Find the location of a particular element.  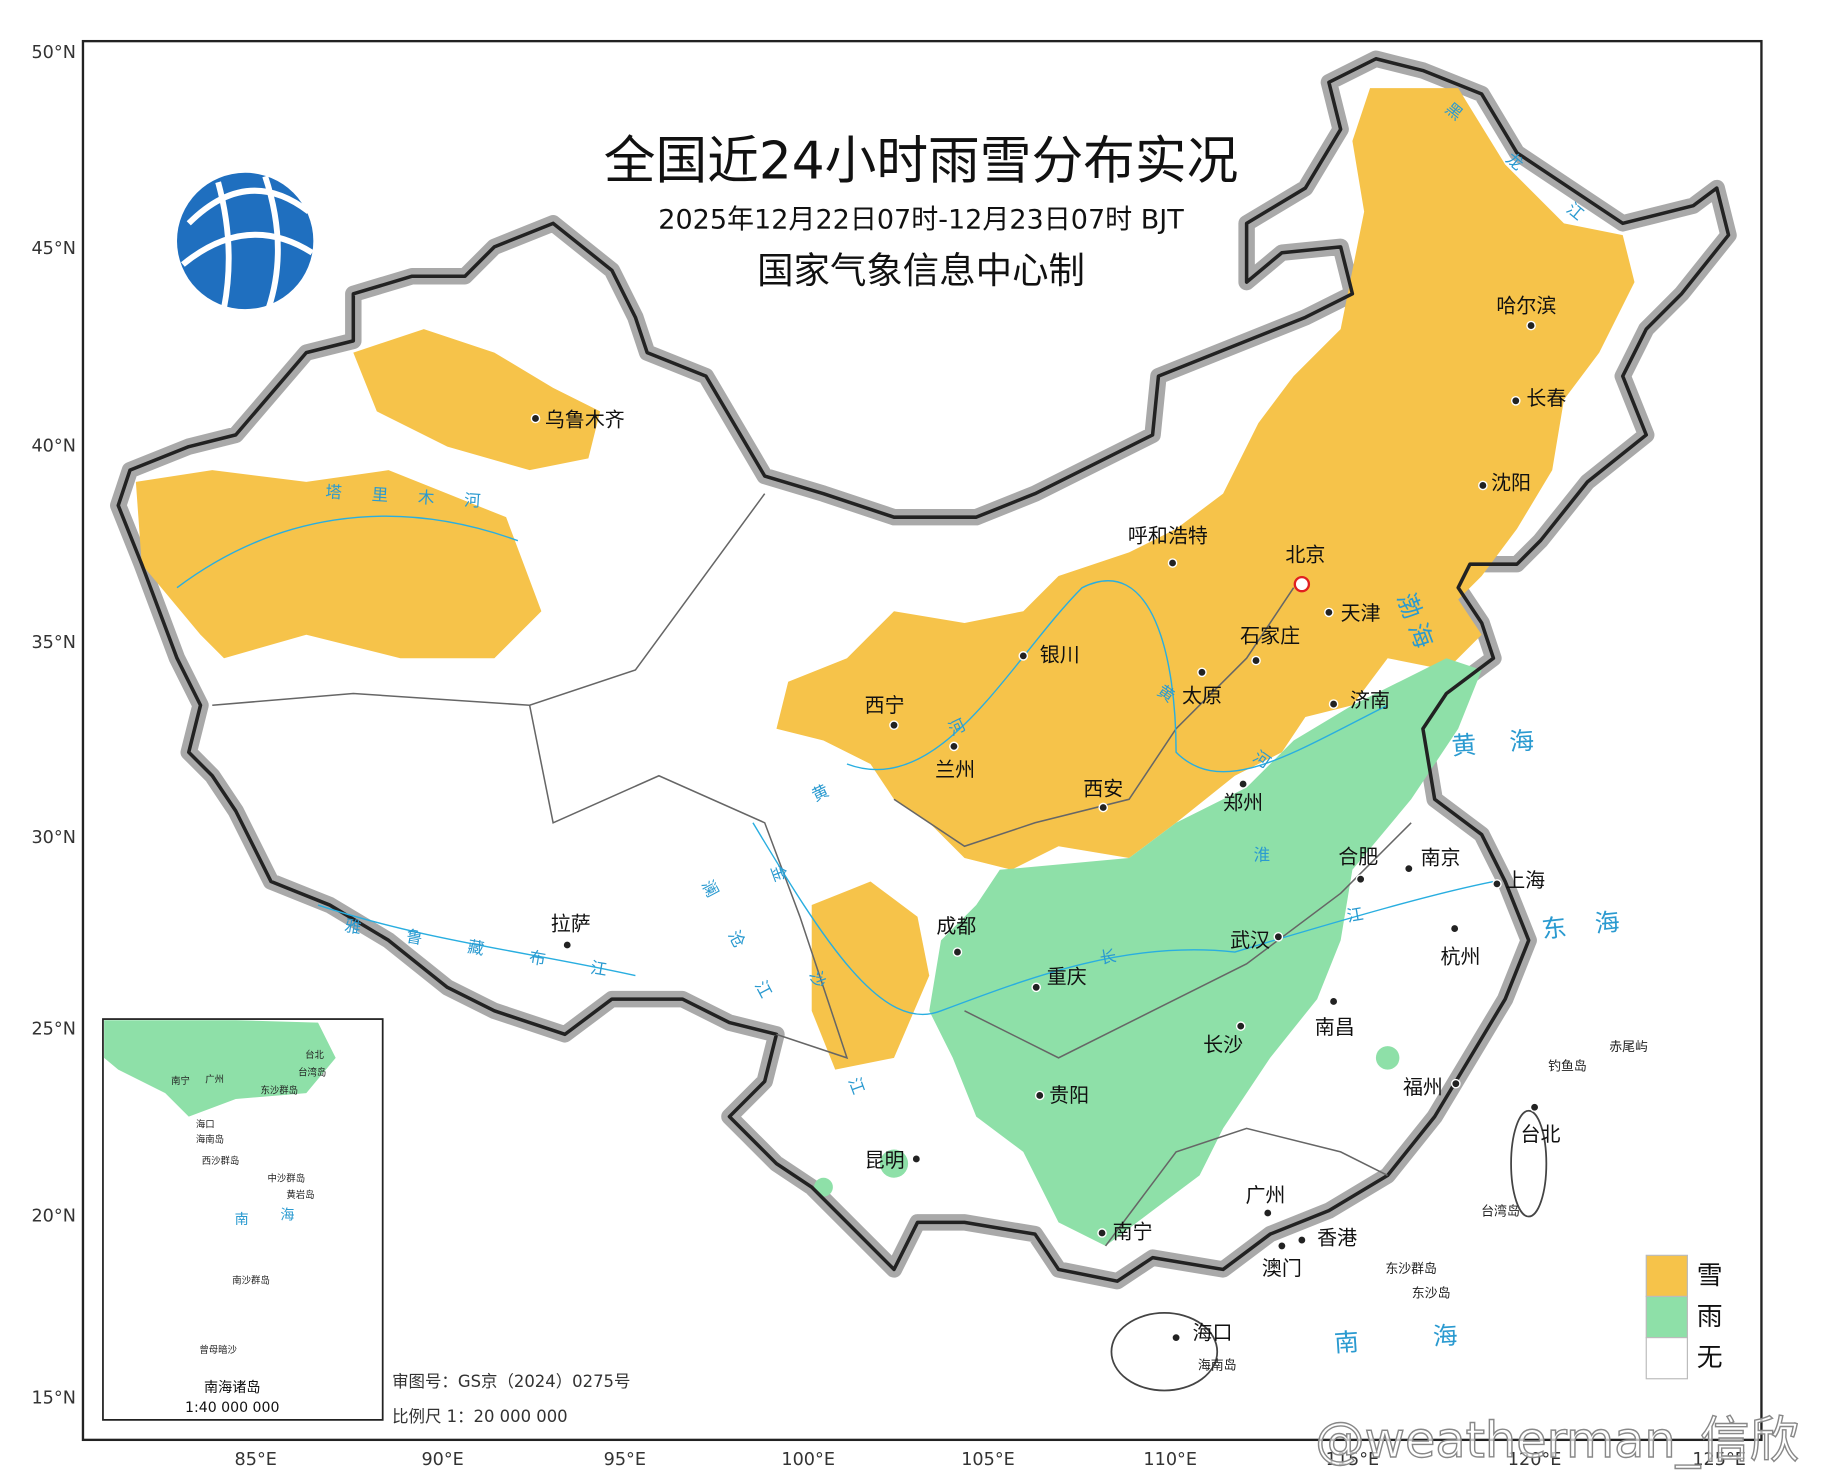

legend-label: 雪 is located at coordinates (1710, 1276).